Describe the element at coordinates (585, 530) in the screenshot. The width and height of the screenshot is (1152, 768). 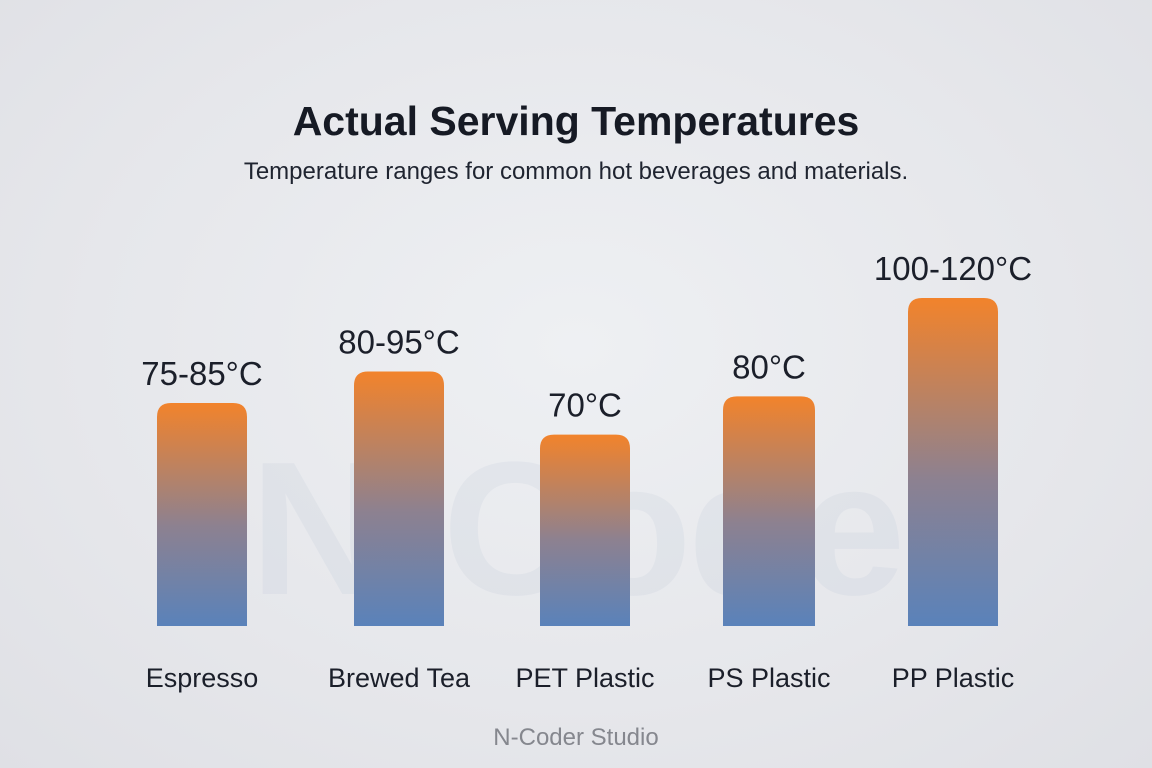
I see `bar-pet-plastic` at that location.